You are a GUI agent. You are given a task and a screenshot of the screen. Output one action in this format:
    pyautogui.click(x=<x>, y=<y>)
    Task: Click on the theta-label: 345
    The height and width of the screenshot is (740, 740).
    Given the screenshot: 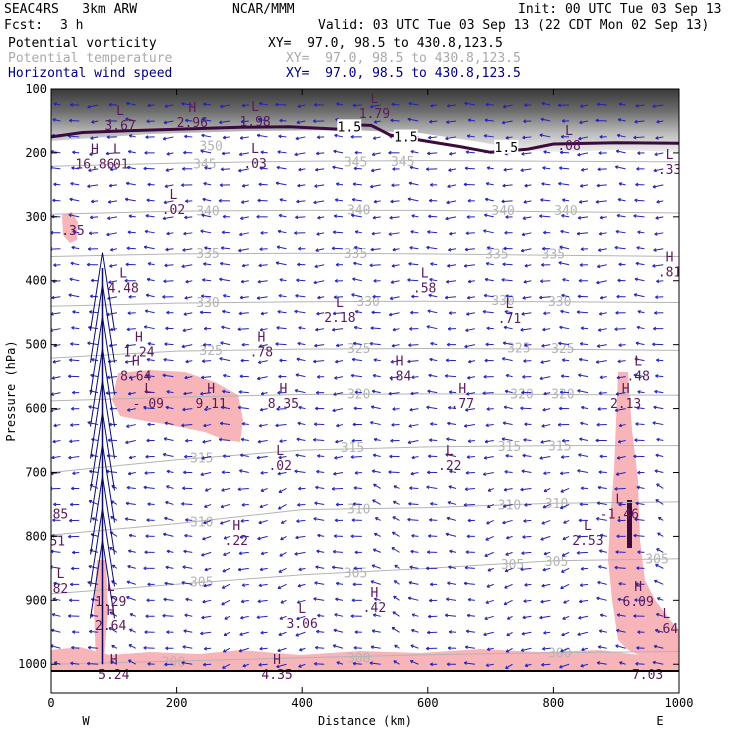 What is the action you would take?
    pyautogui.click(x=402, y=162)
    